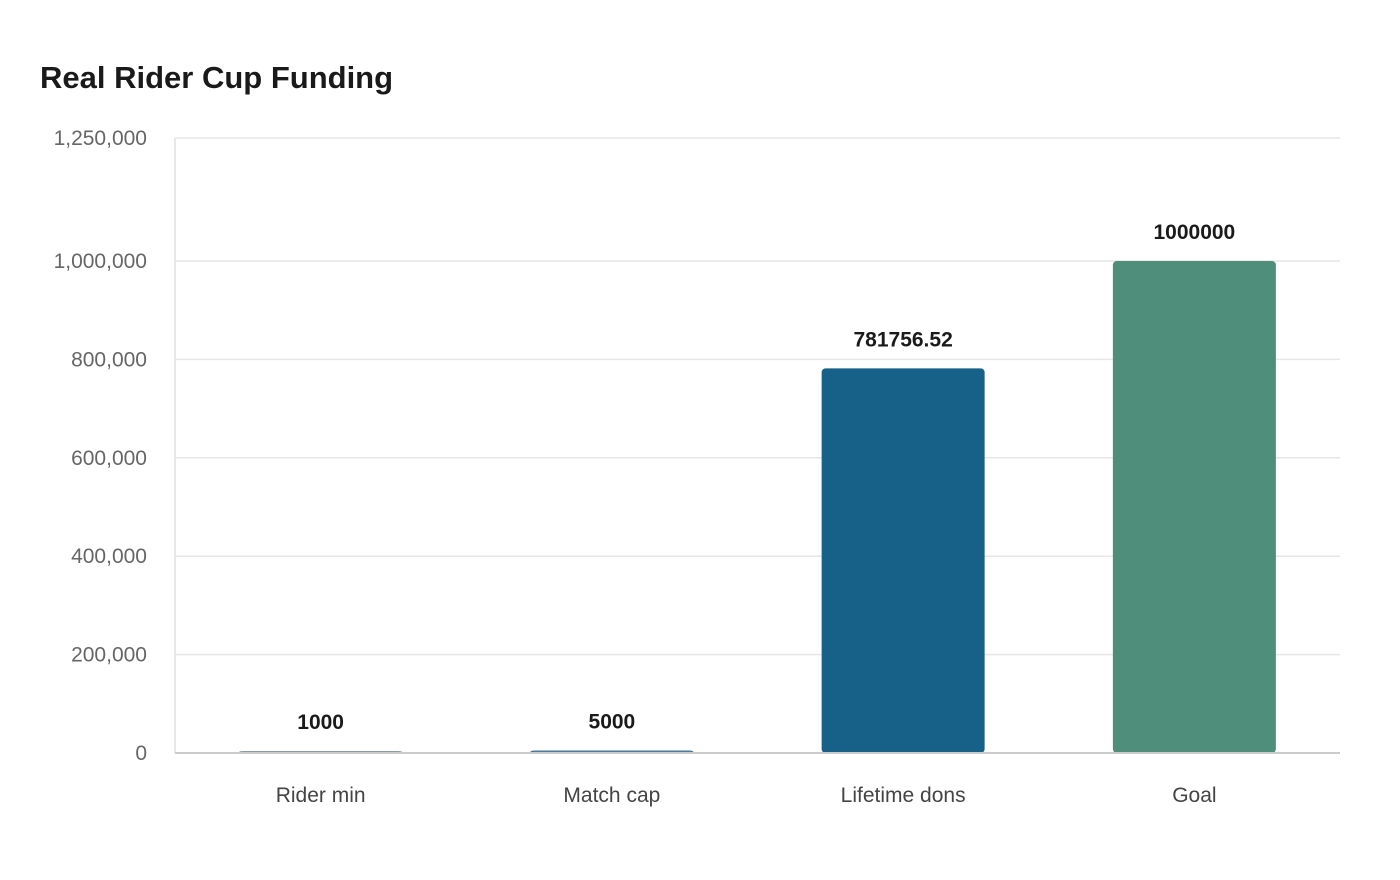 This screenshot has height=880, width=1400. Describe the element at coordinates (321, 795) in the screenshot. I see `x-tick-label: Rider min` at that location.